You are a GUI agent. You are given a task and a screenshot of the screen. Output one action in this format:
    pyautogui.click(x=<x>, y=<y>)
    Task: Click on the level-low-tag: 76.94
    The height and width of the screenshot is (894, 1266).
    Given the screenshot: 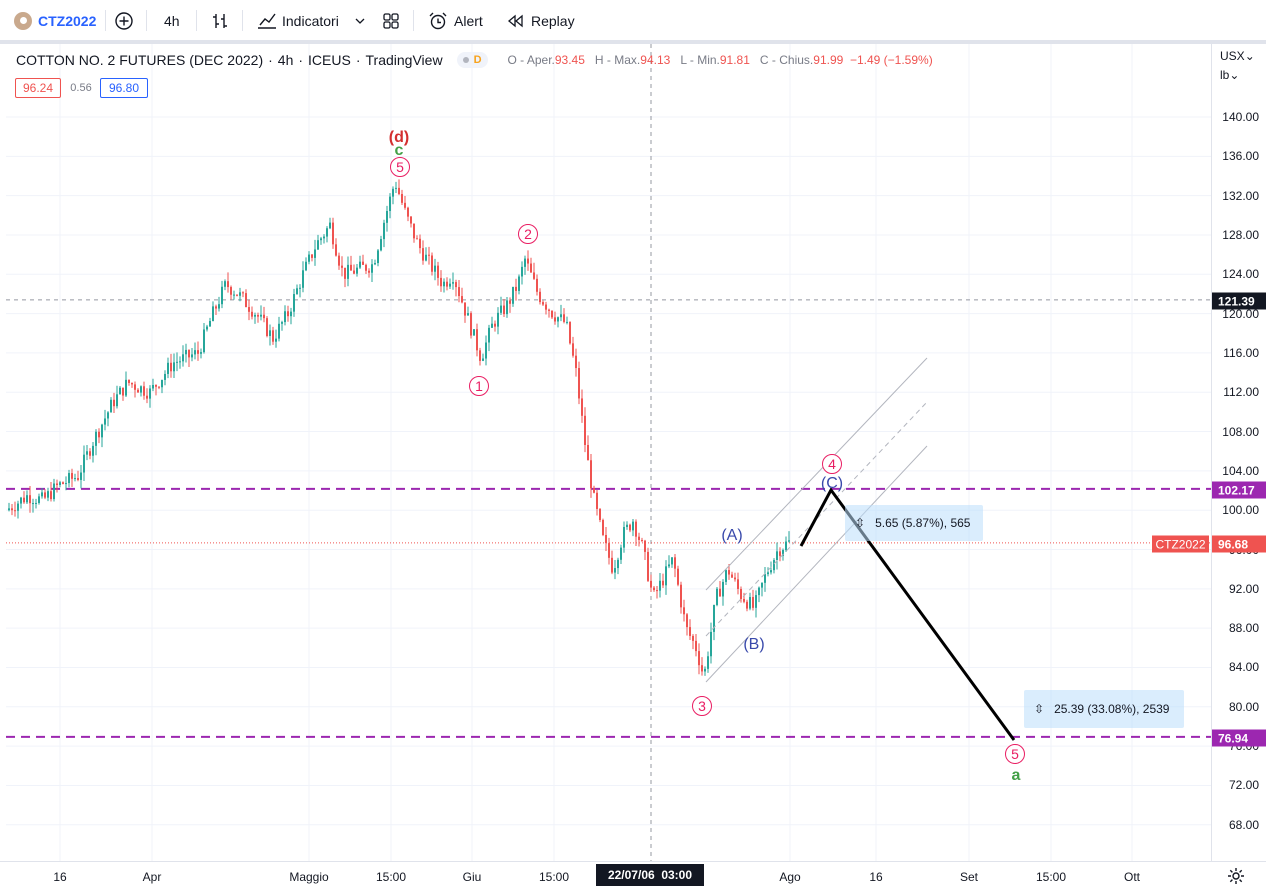 What is the action you would take?
    pyautogui.click(x=1239, y=738)
    